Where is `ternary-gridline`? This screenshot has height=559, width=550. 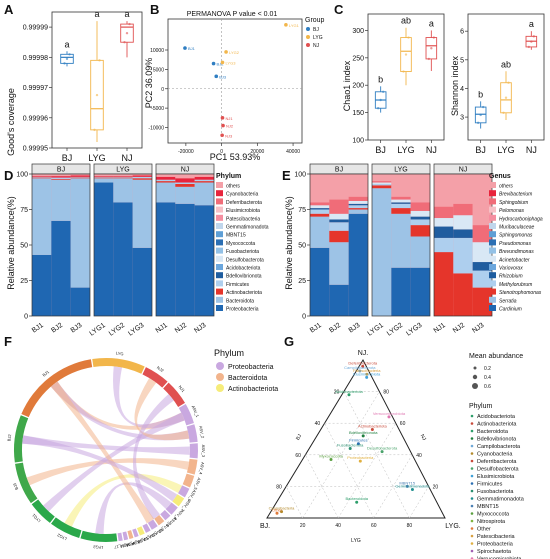 ternary-gridline is located at coordinates (367, 471).